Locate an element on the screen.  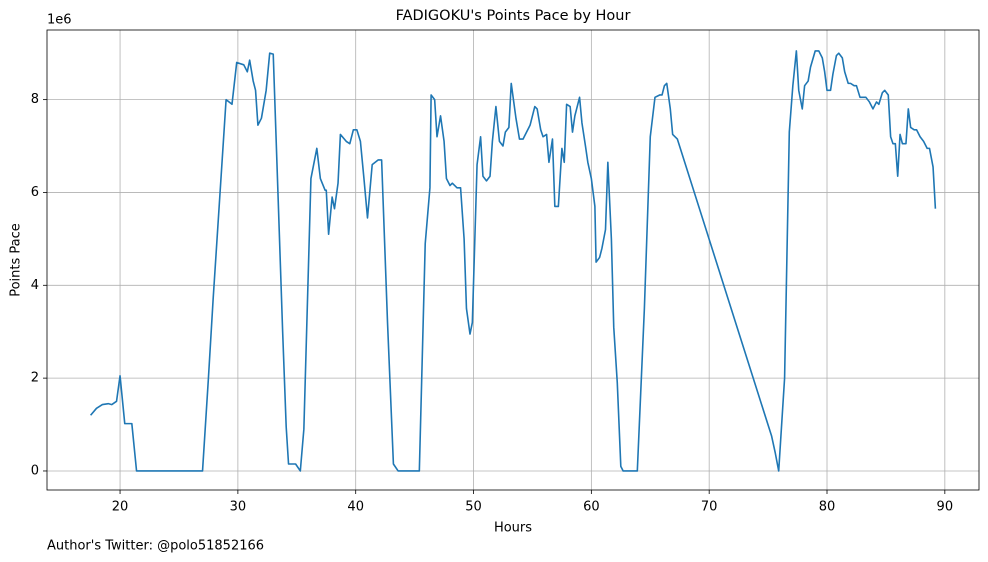
y-offset-label: 1e6 is located at coordinates (59, 20).